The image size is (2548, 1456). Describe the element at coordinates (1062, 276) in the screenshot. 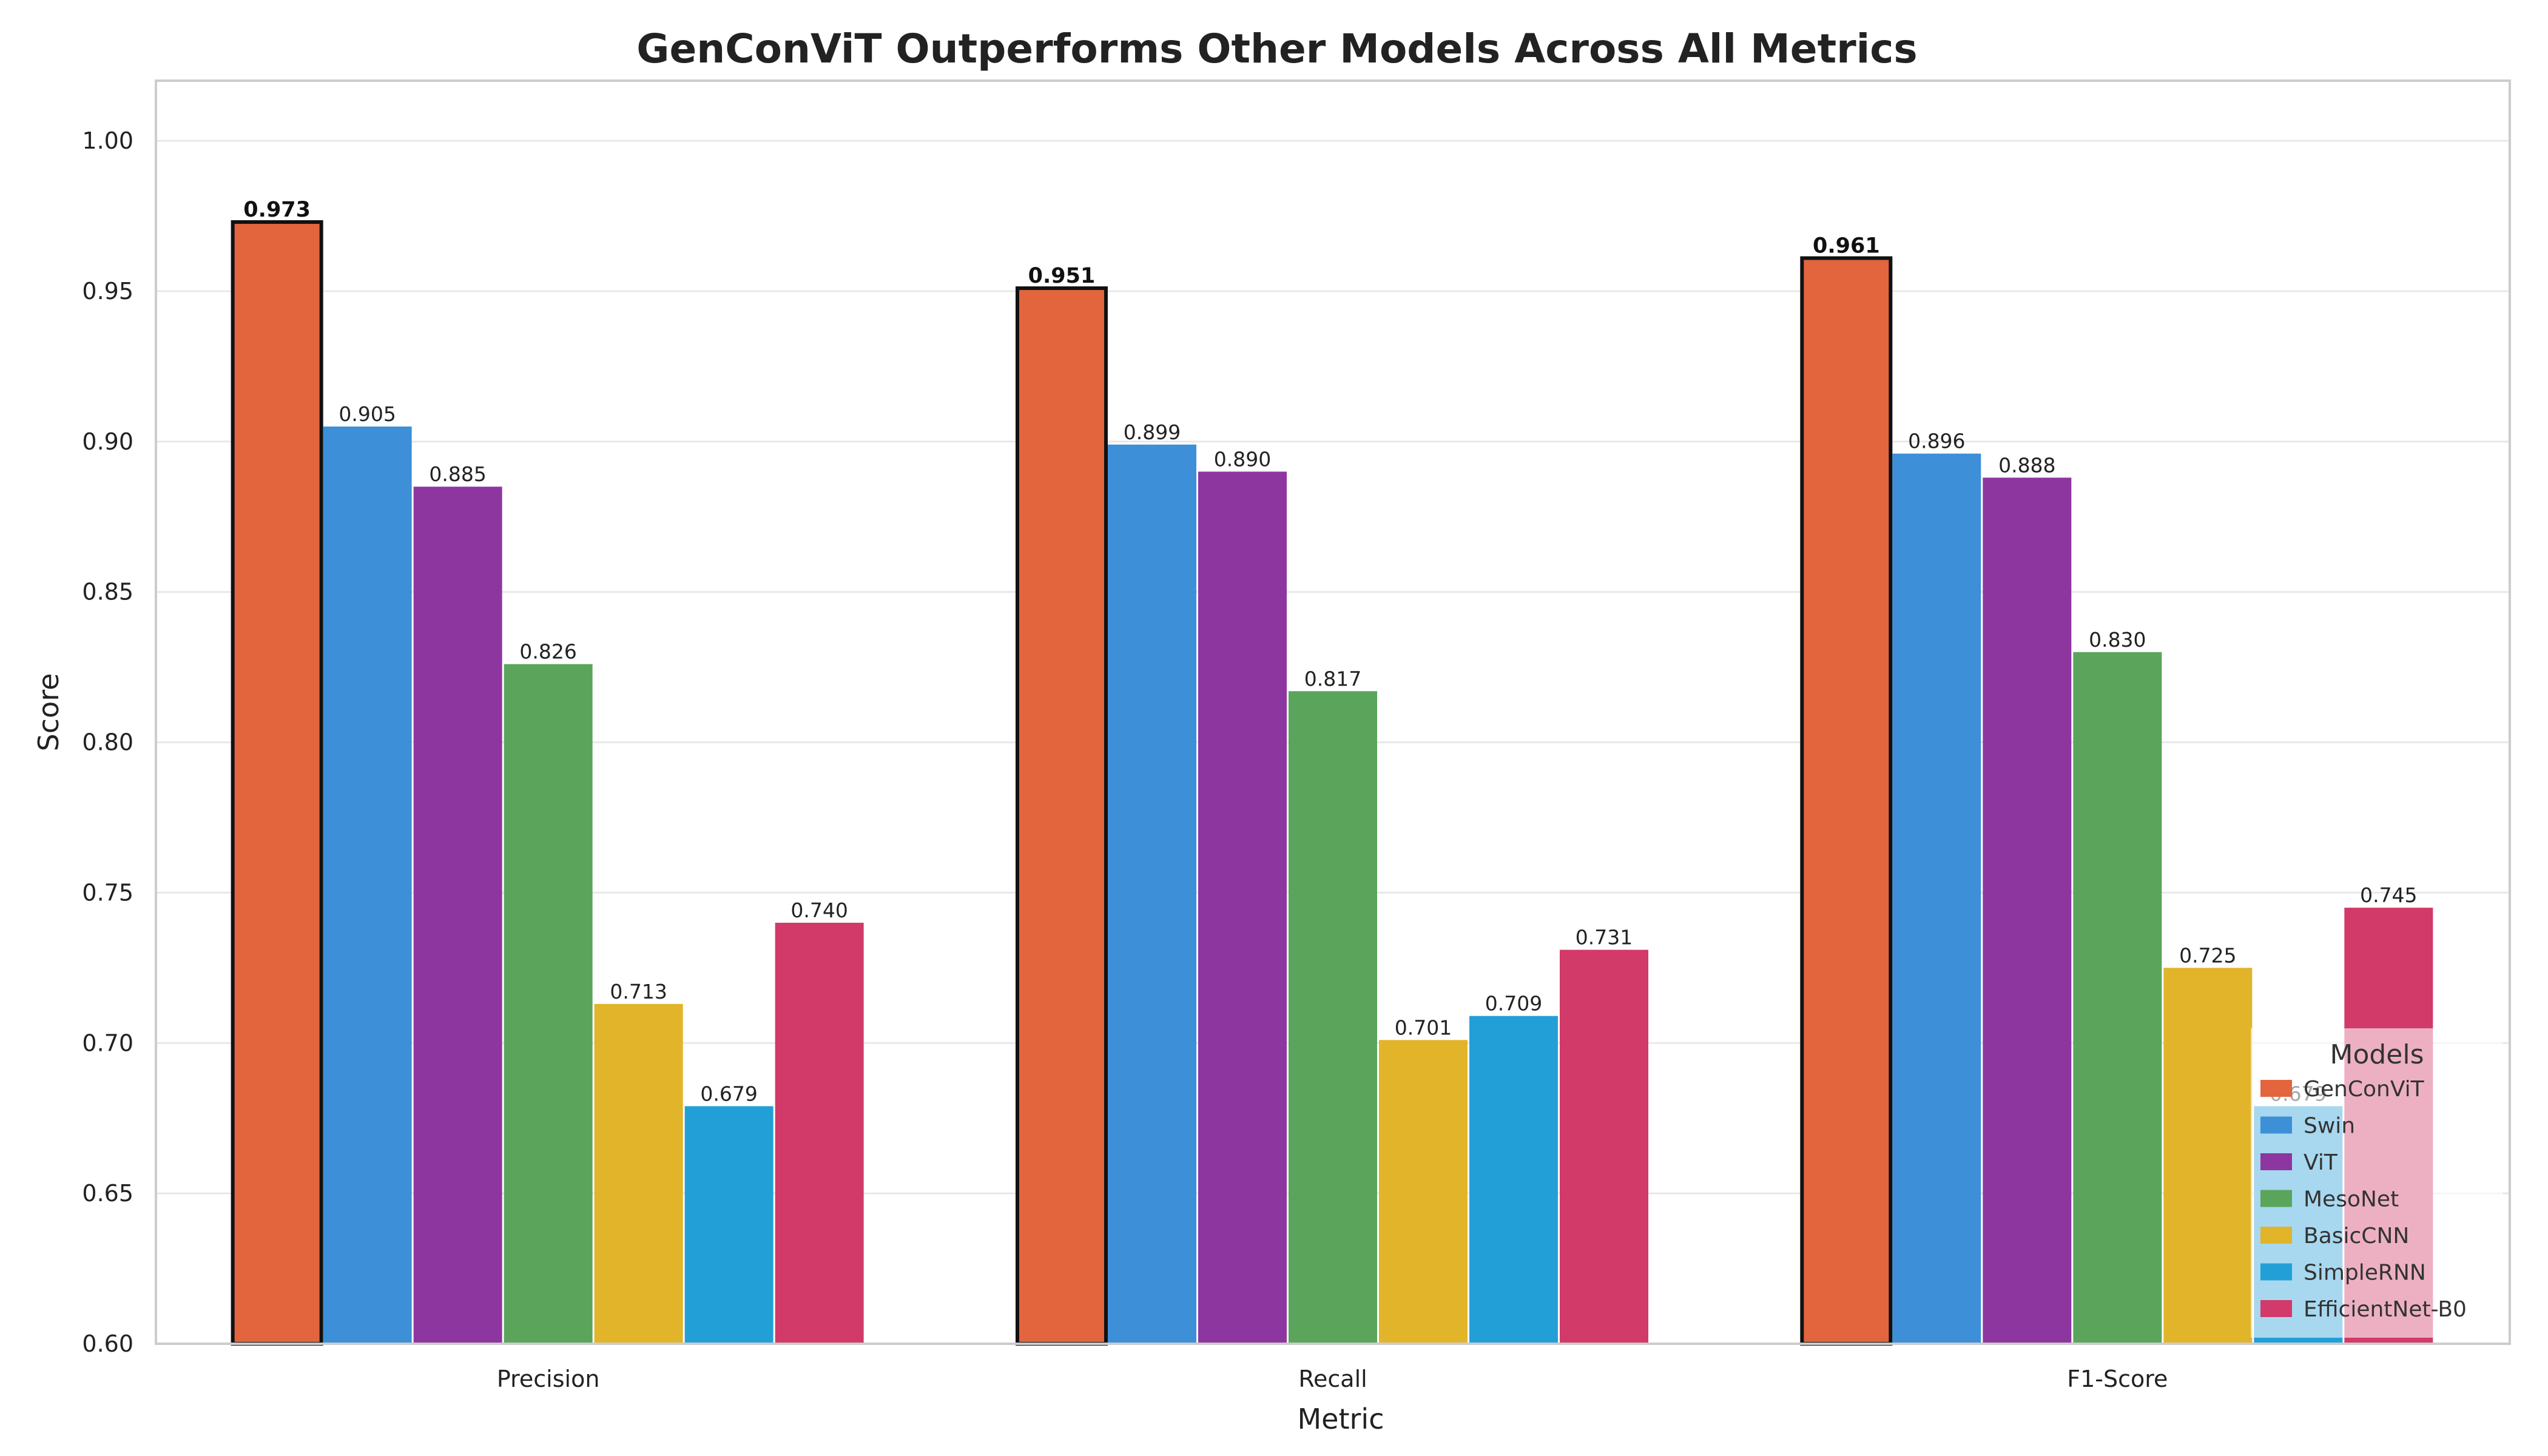

I see `value-label: 0.951` at that location.